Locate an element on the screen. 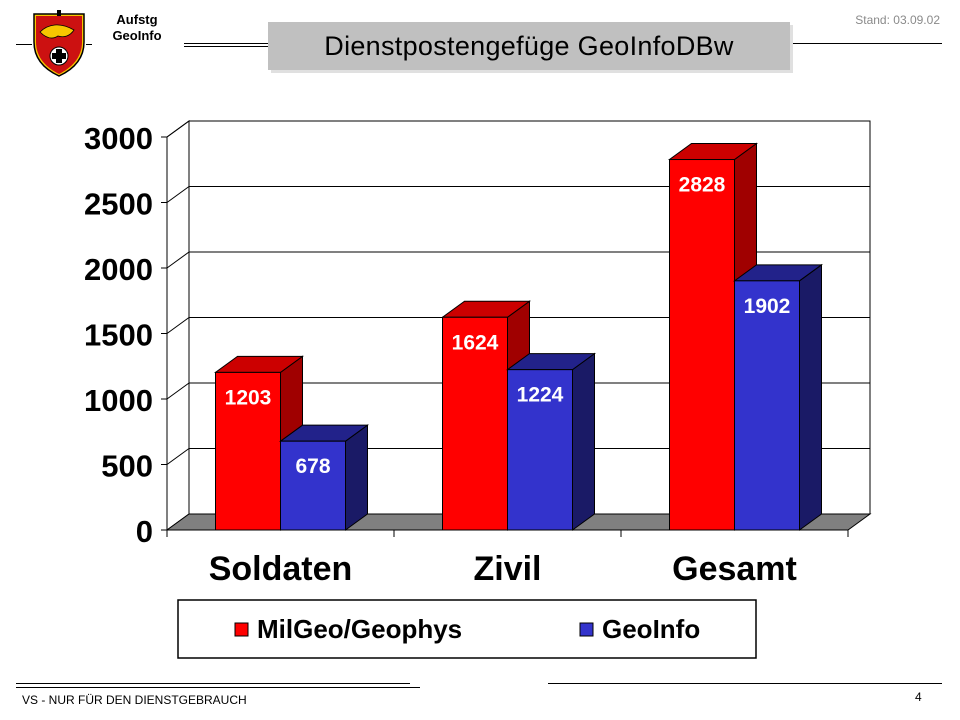 The image size is (960, 720). org-line-2: GeoInfo is located at coordinates (137, 35).